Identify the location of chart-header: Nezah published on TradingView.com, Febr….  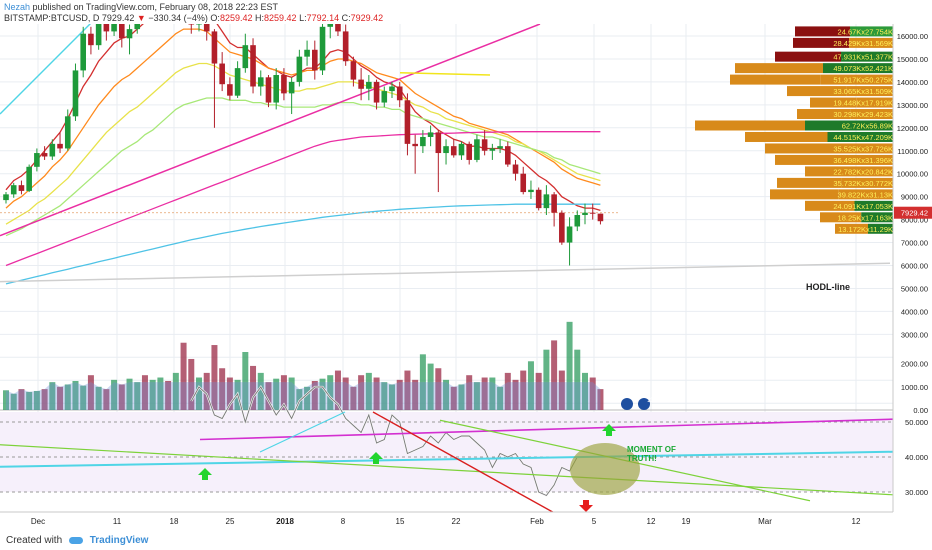
(466, 12).